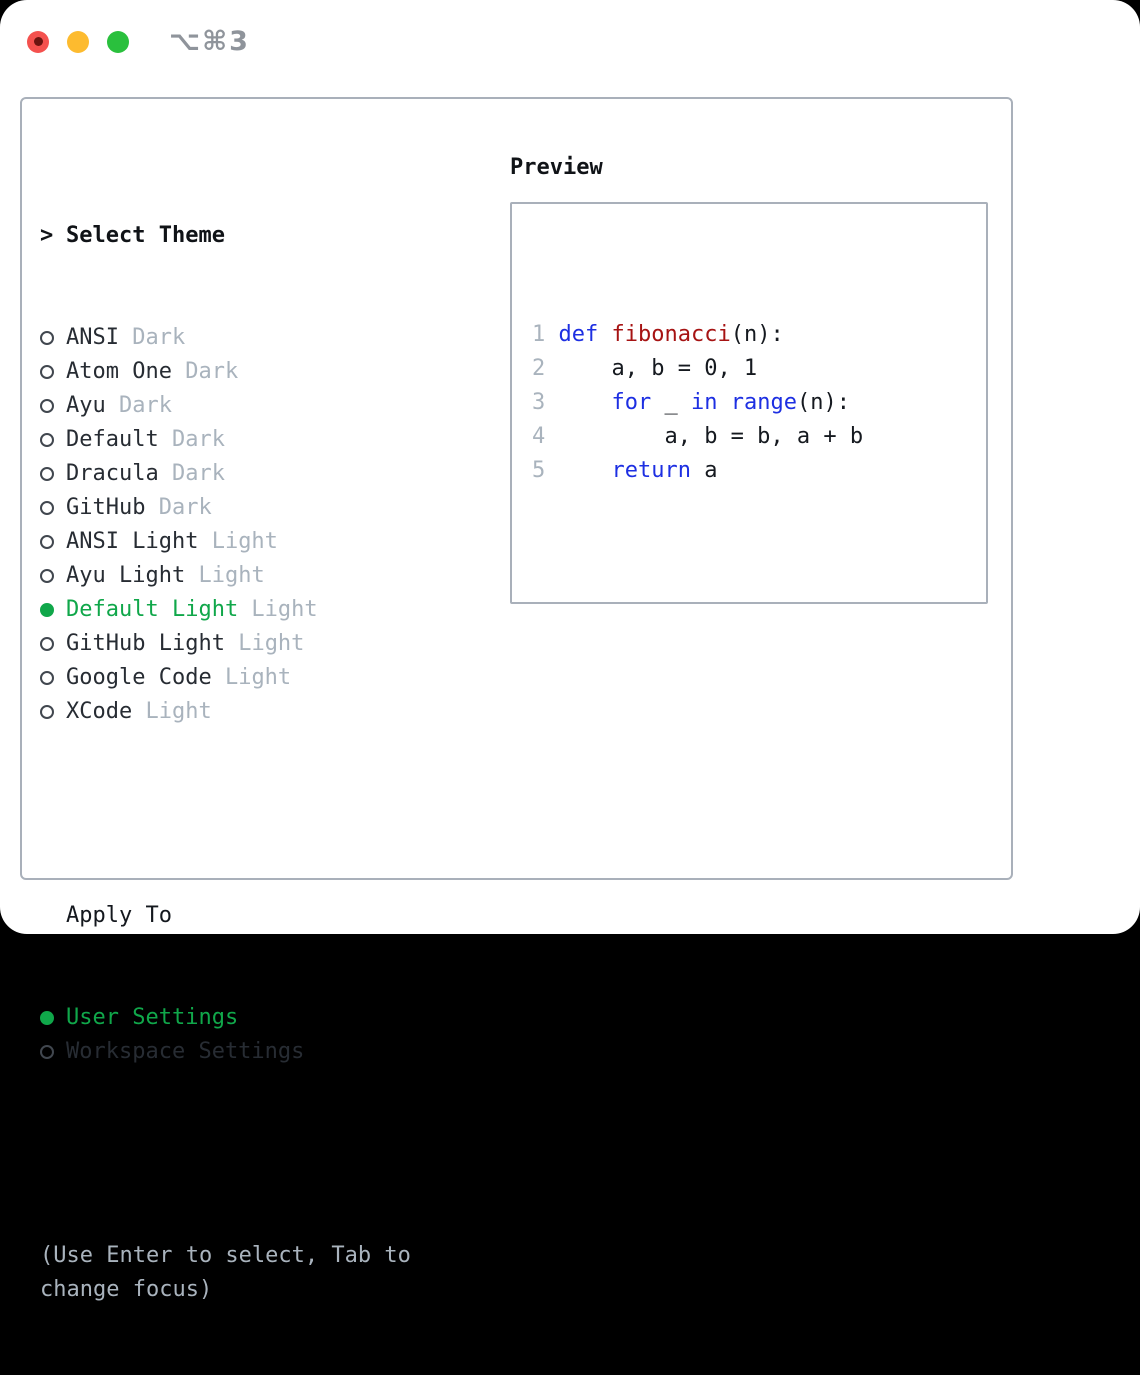 Image resolution: width=1140 pixels, height=1375 pixels. Describe the element at coordinates (185, 1051) in the screenshot. I see `apply-option-label: Workspace Settings` at that location.